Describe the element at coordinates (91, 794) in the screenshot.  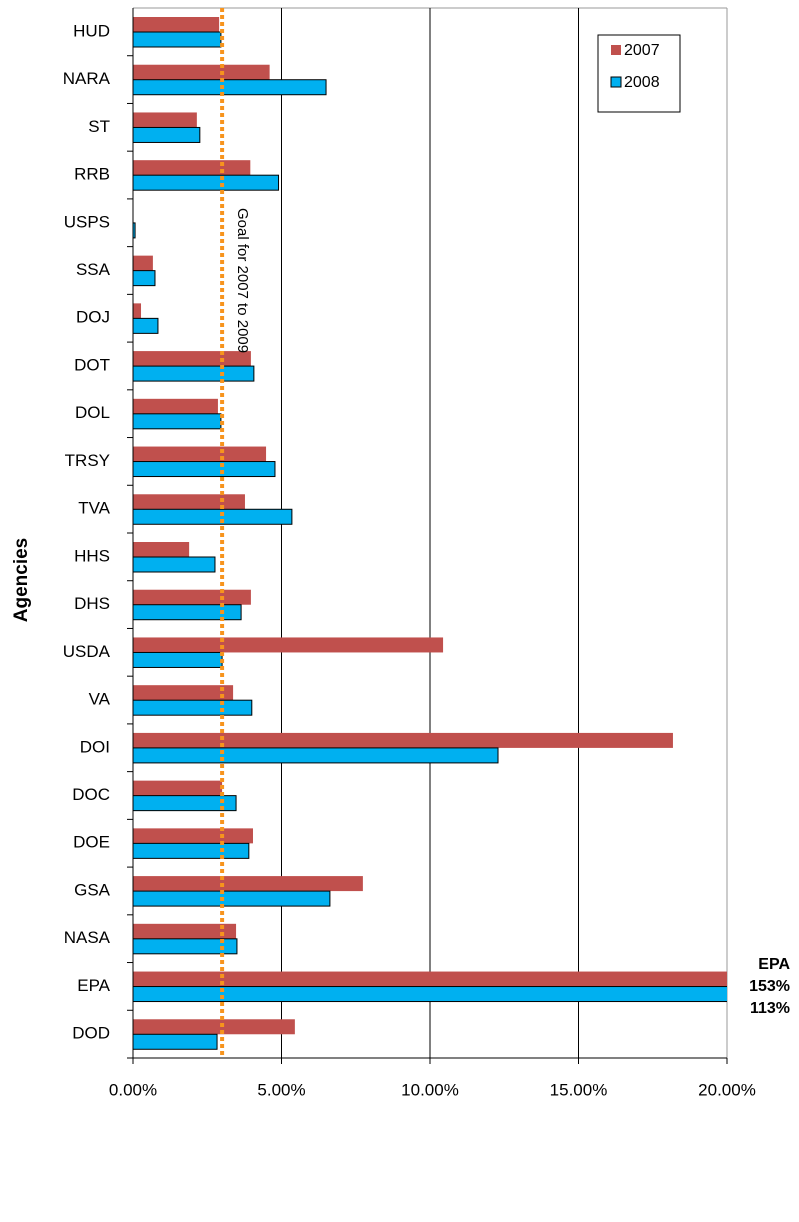
I see `y-tick-label: DOC` at that location.